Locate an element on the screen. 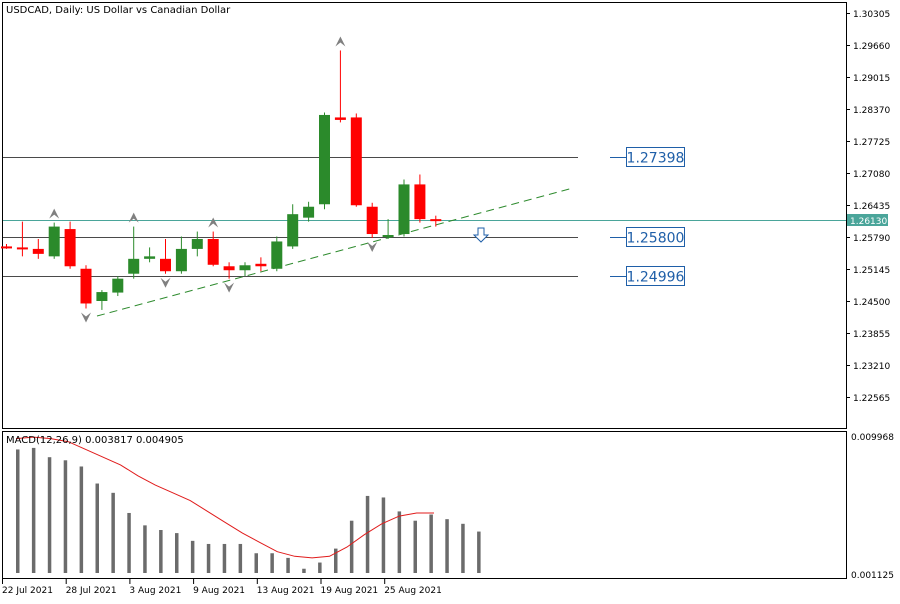 The width and height of the screenshot is (900, 604). date-tick-label: 25 Aug 2021 is located at coordinates (413, 591).